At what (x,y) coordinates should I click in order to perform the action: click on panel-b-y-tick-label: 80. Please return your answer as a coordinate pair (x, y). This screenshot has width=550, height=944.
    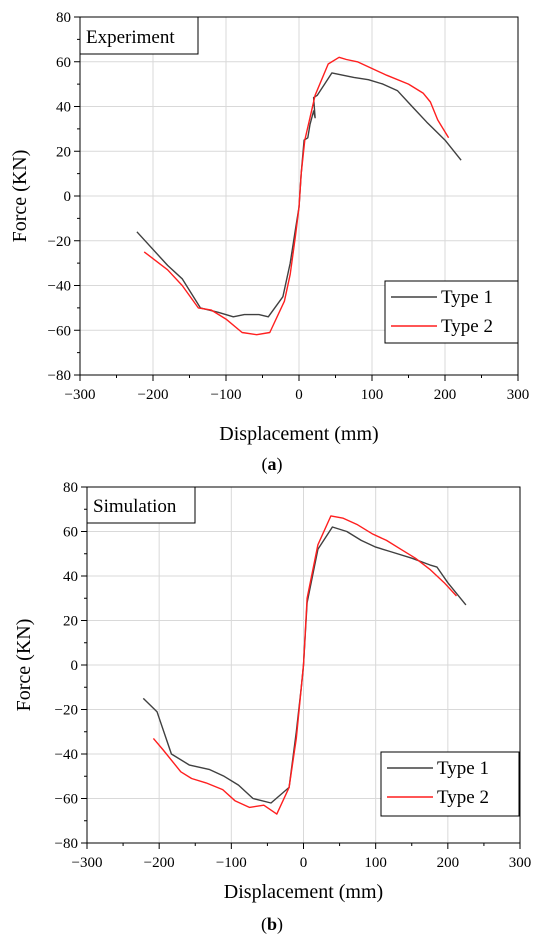
    Looking at the image, I should click on (70, 488).